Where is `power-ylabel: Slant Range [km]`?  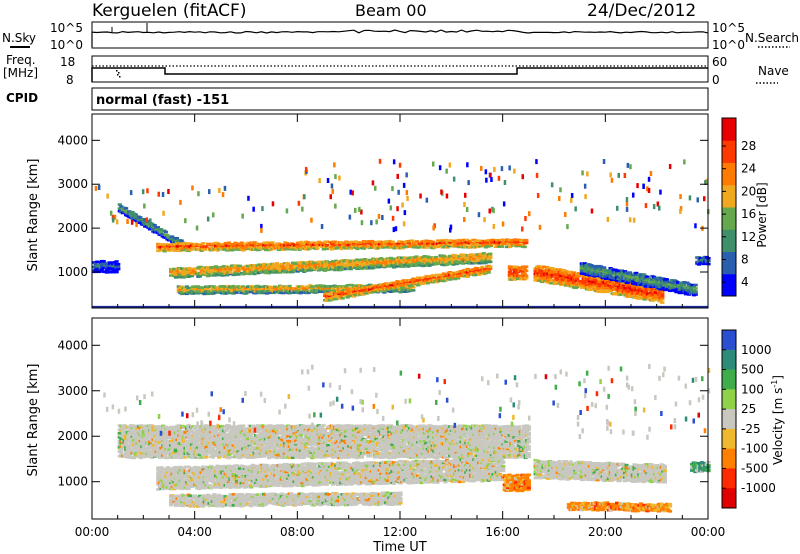 power-ylabel: Slant Range [km] is located at coordinates (33, 215).